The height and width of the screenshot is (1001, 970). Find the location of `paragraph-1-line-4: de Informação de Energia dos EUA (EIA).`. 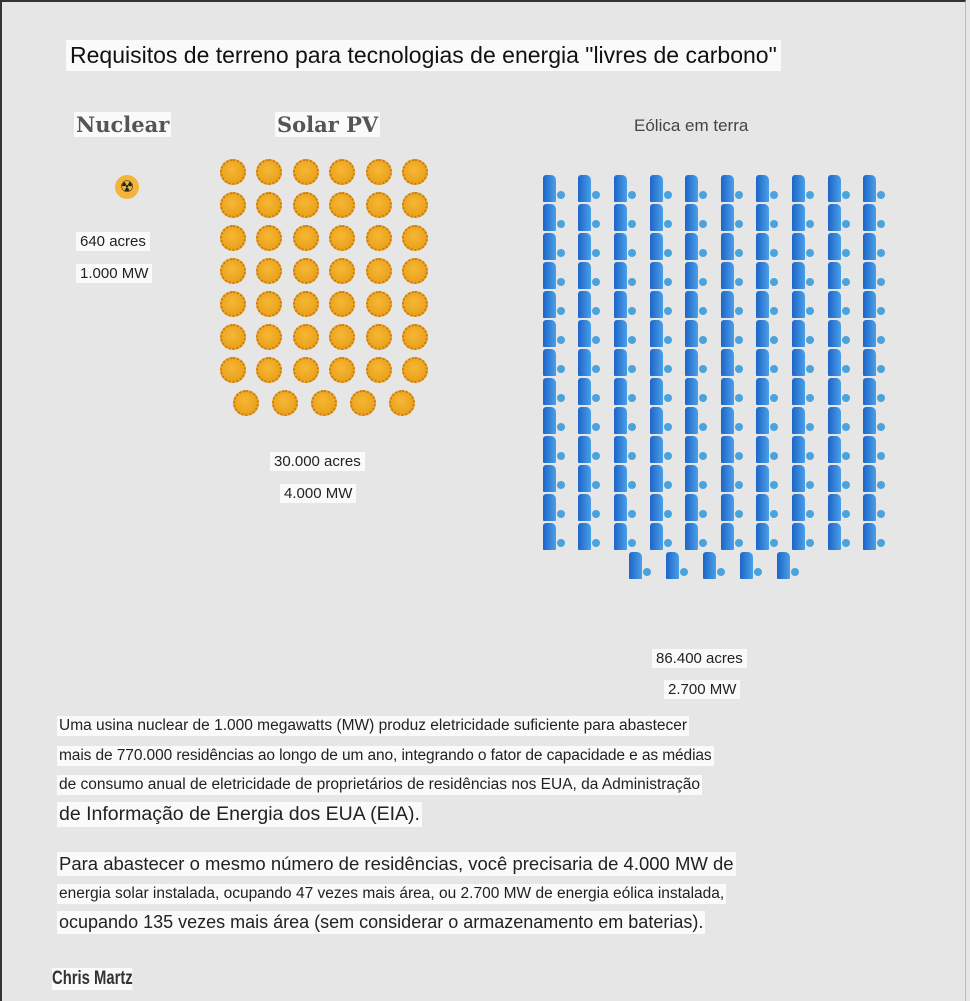

paragraph-1-line-4: de Informação de Energia dos EUA (EIA). is located at coordinates (239, 814).